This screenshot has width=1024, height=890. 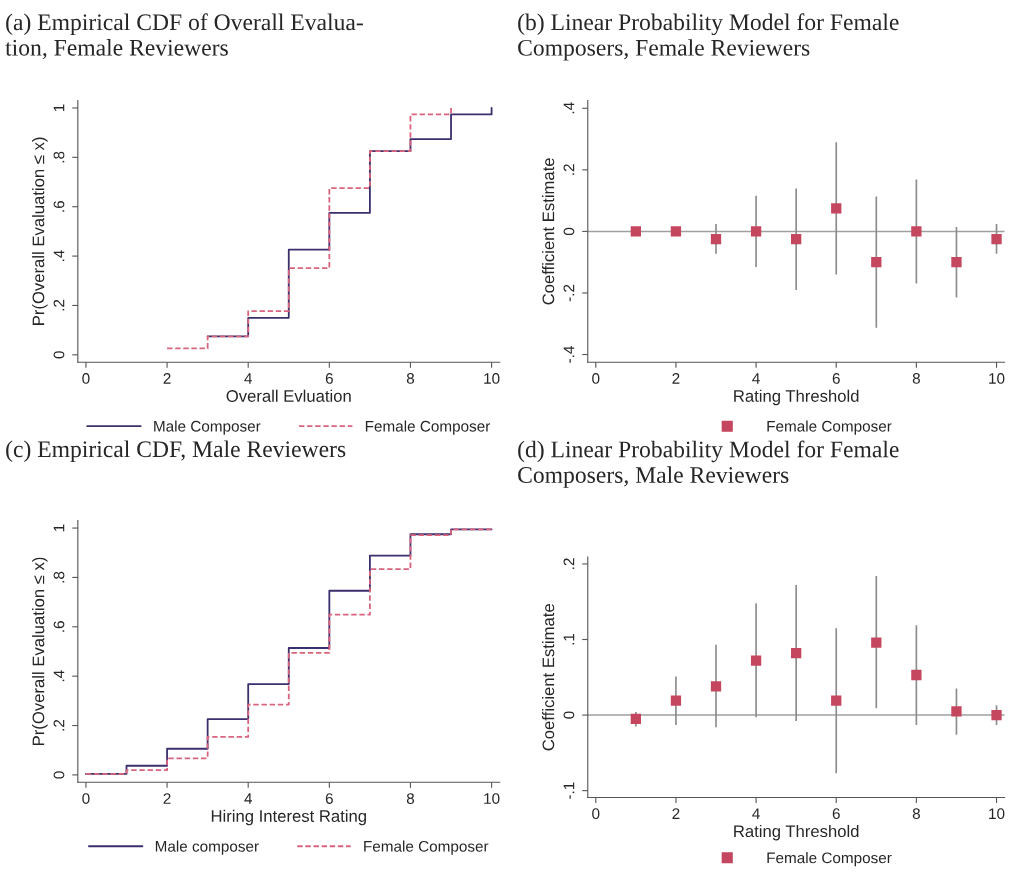 I want to click on y-tick-label: -.1, so click(x=569, y=790).